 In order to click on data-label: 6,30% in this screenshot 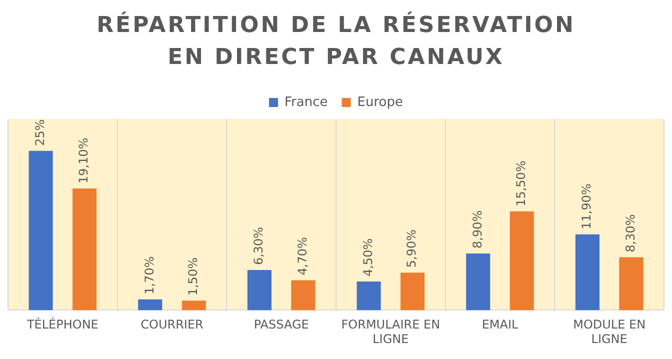, I will do `click(259, 246)`.